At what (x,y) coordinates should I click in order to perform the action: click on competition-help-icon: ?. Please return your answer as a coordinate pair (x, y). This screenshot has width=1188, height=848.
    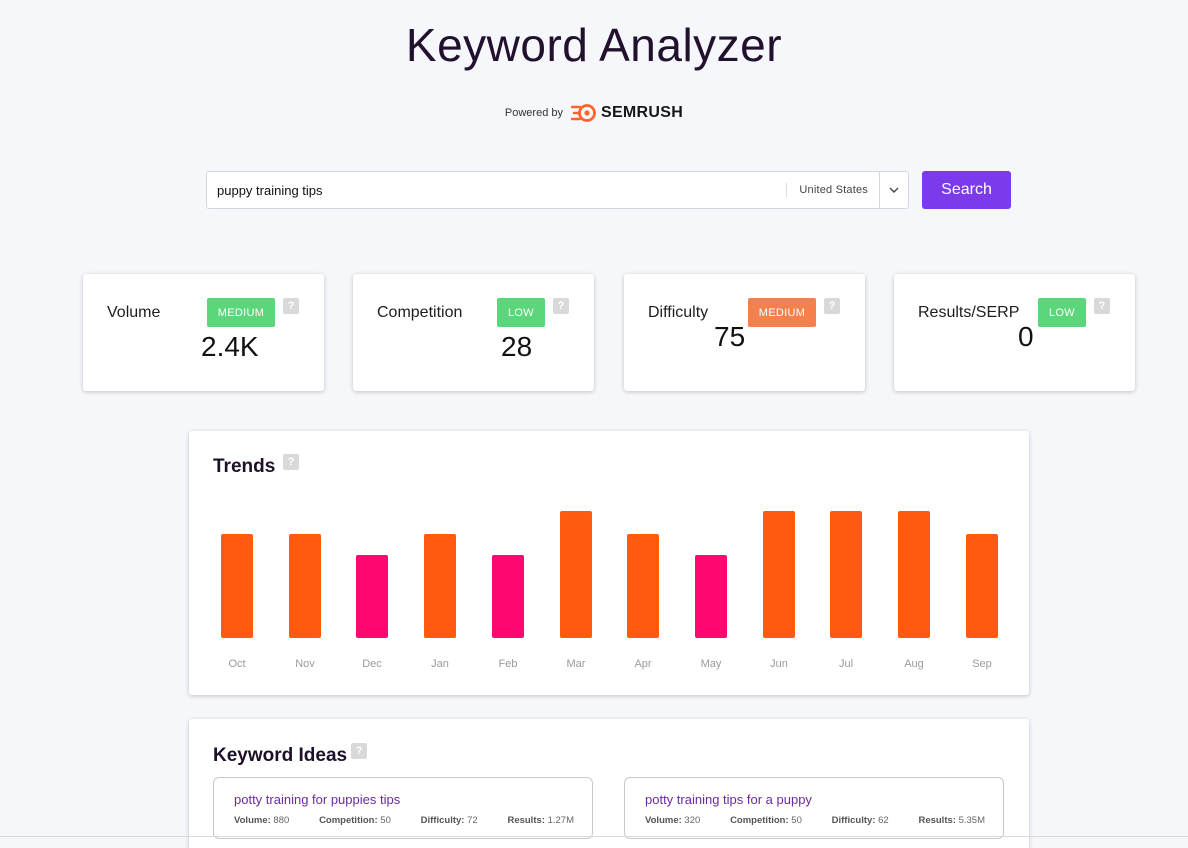
    Looking at the image, I should click on (561, 306).